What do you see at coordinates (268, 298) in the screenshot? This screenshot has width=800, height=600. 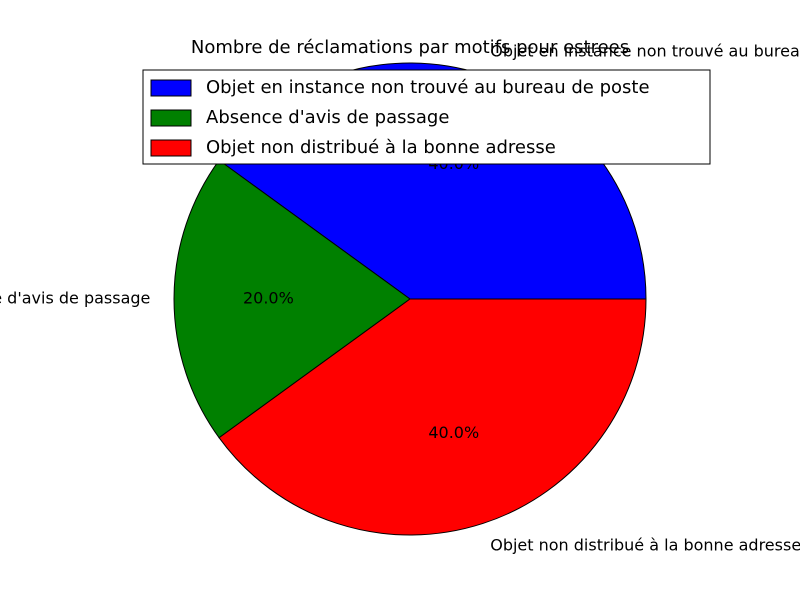 I see `pie-percent-label: 20.0%` at bounding box center [268, 298].